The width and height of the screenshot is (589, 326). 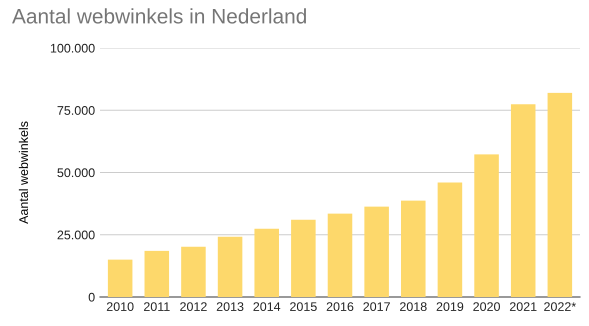 I want to click on x-tick-label: 2021, so click(x=523, y=307).